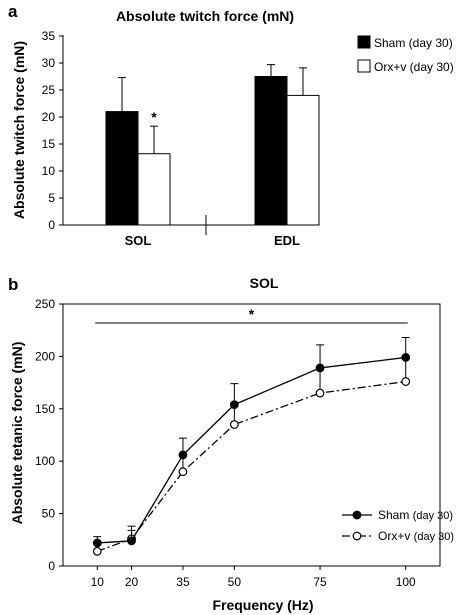  Describe the element at coordinates (49, 63) in the screenshot. I see `y-tick-label: 30` at that location.